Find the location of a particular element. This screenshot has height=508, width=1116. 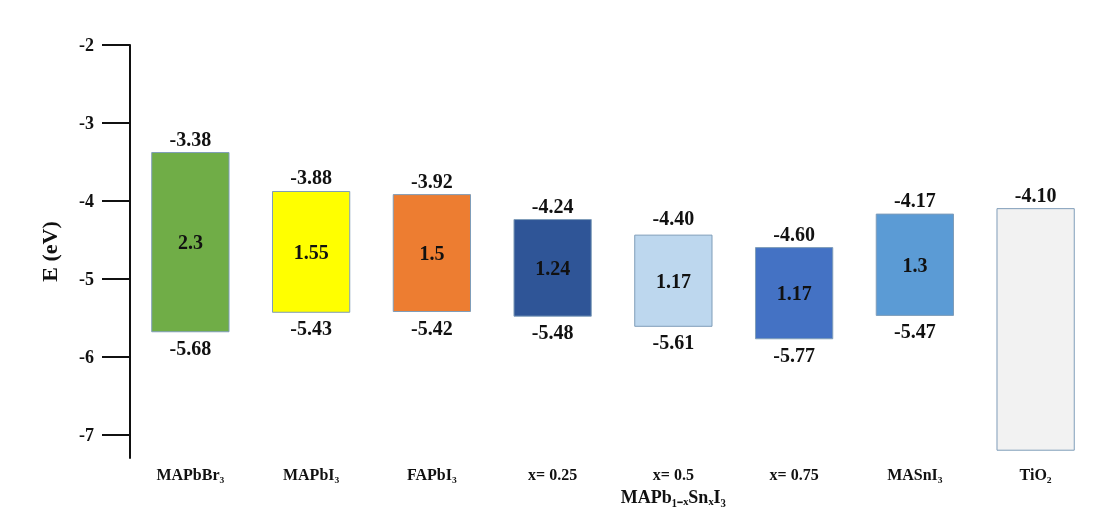

data-label: 1.5 is located at coordinates (432, 253).